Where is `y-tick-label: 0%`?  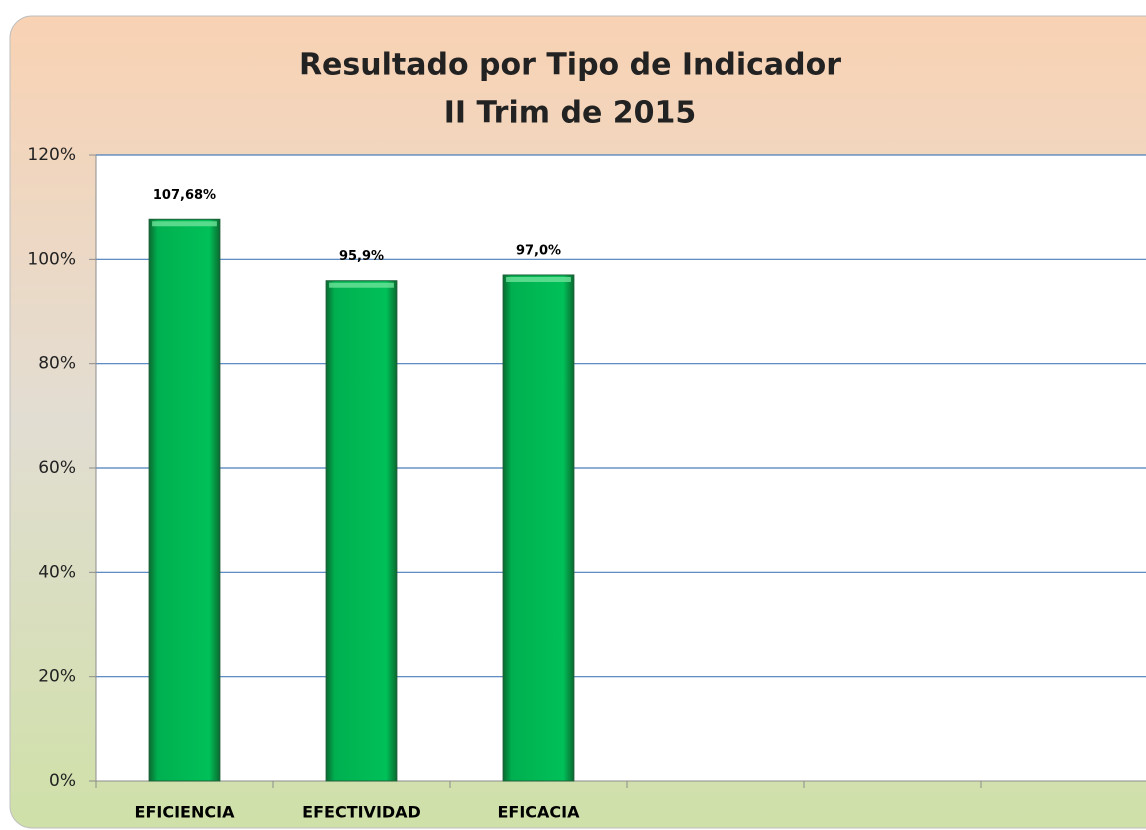
y-tick-label: 0% is located at coordinates (62, 781).